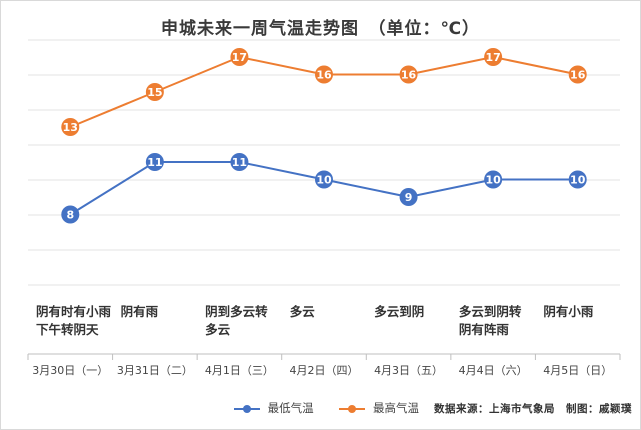  I want to click on legend-swatch-high, so click(352, 408).